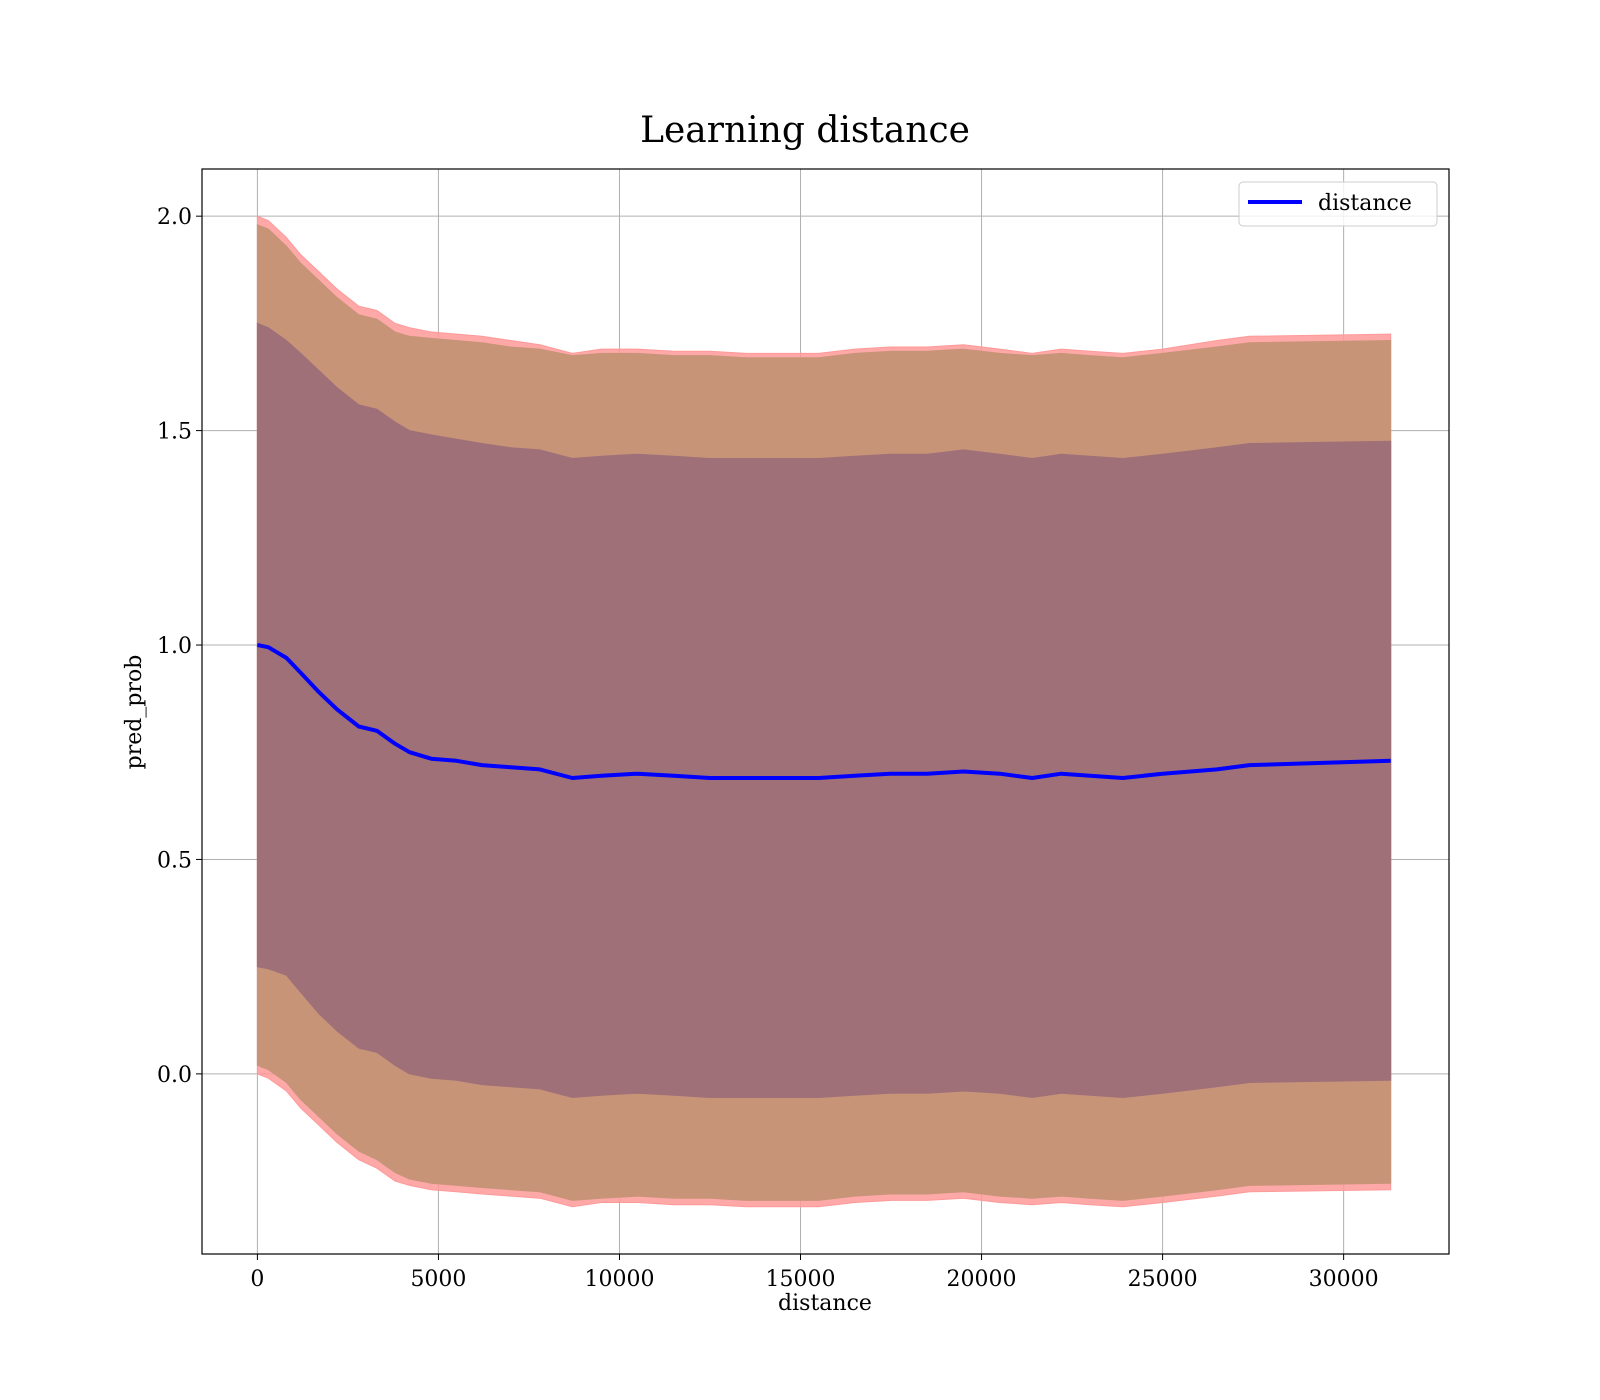 The height and width of the screenshot is (1400, 1600). I want to click on x-axis-ticks: 0 5000 10000 15000 20000 25000 30000, so click(814, 1273).